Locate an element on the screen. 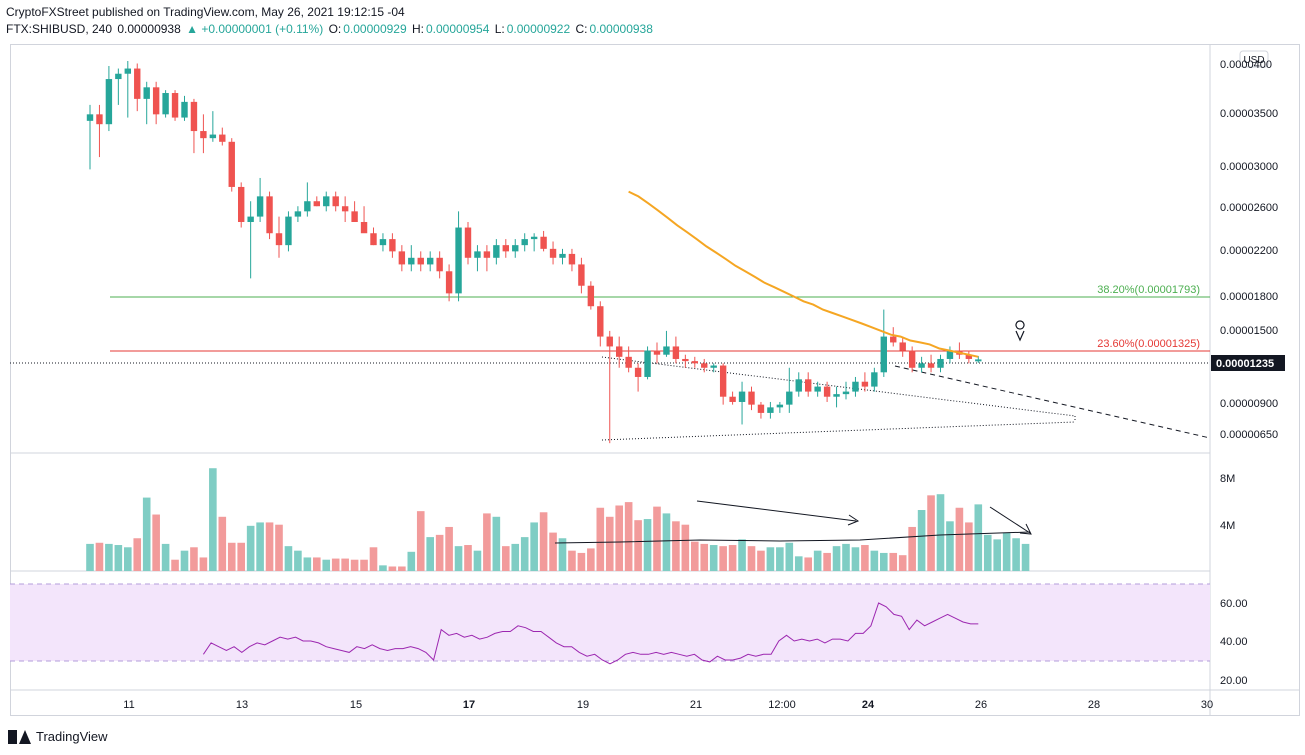 This screenshot has height=755, width=1305. close-label: C: is located at coordinates (581, 29).